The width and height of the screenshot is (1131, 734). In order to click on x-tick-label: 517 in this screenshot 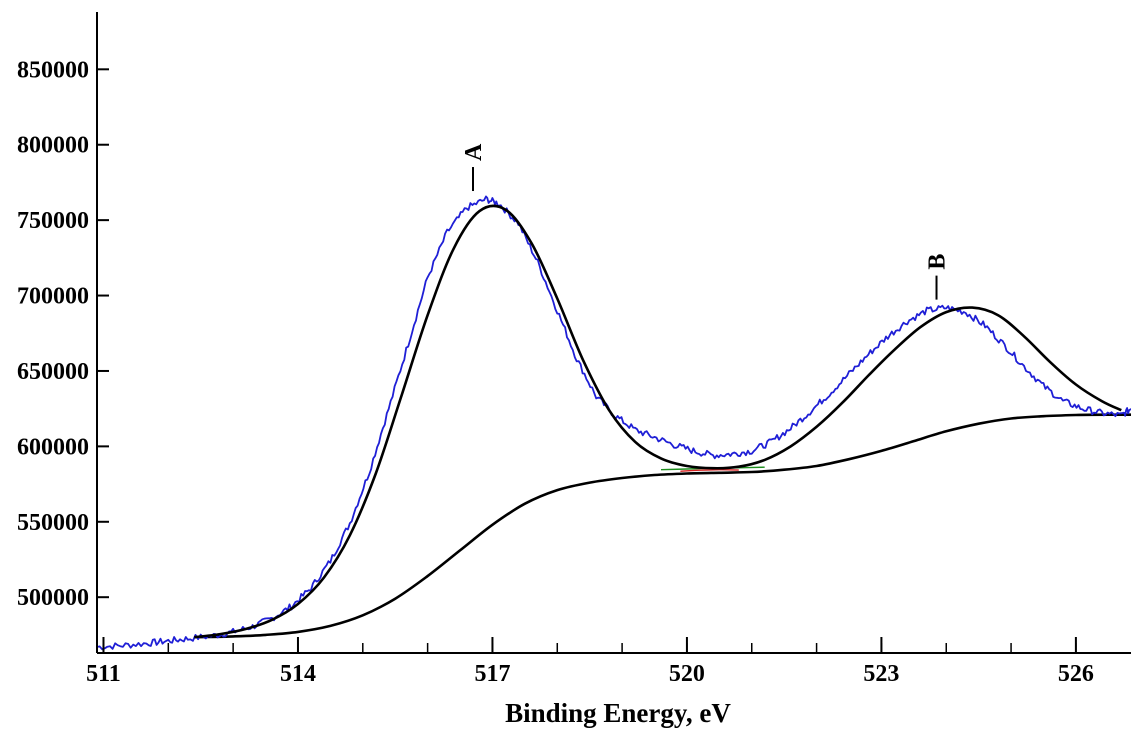, I will do `click(492, 674)`.